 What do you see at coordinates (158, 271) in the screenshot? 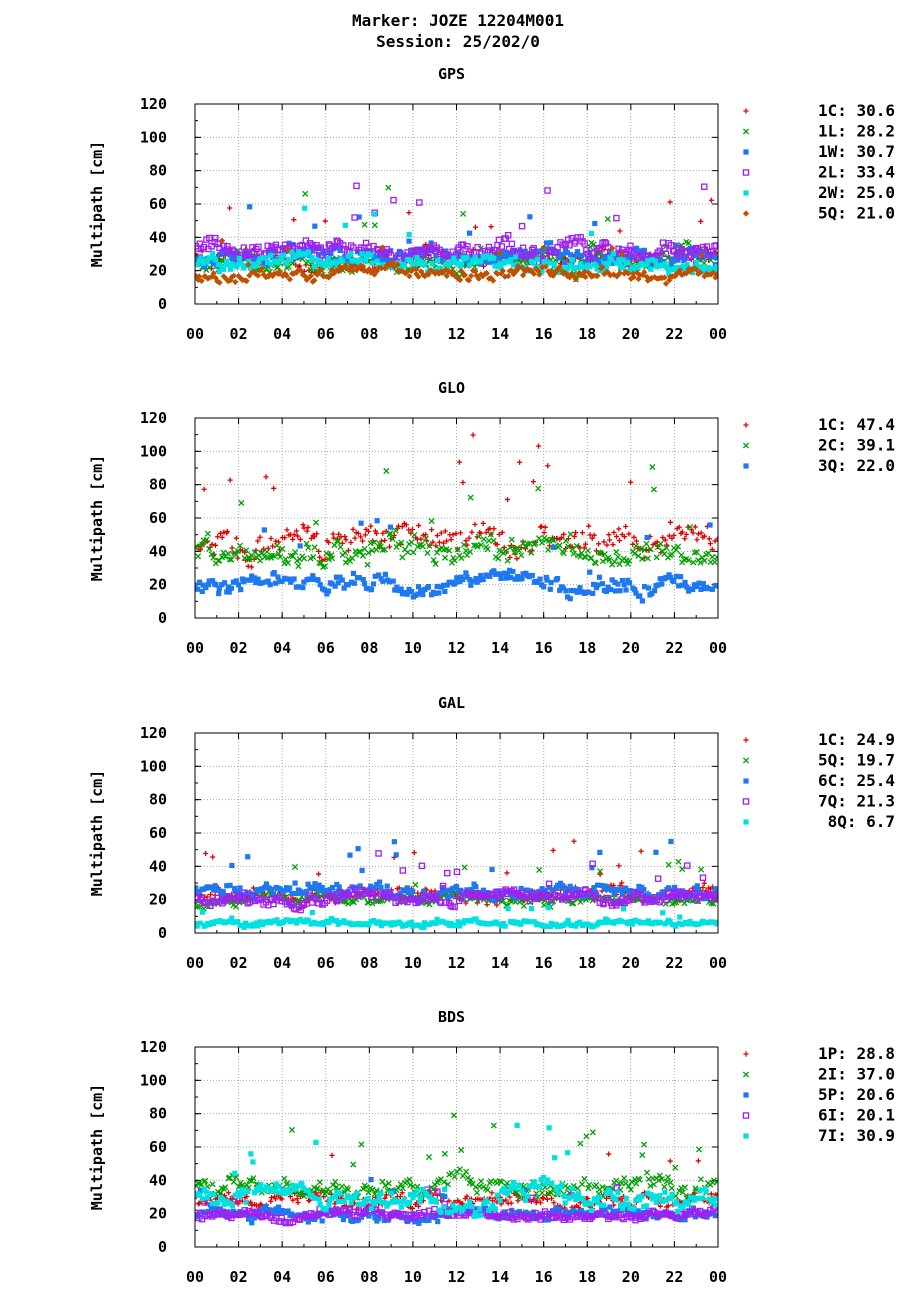
I see `gps-ytick-label: 20` at bounding box center [158, 271].